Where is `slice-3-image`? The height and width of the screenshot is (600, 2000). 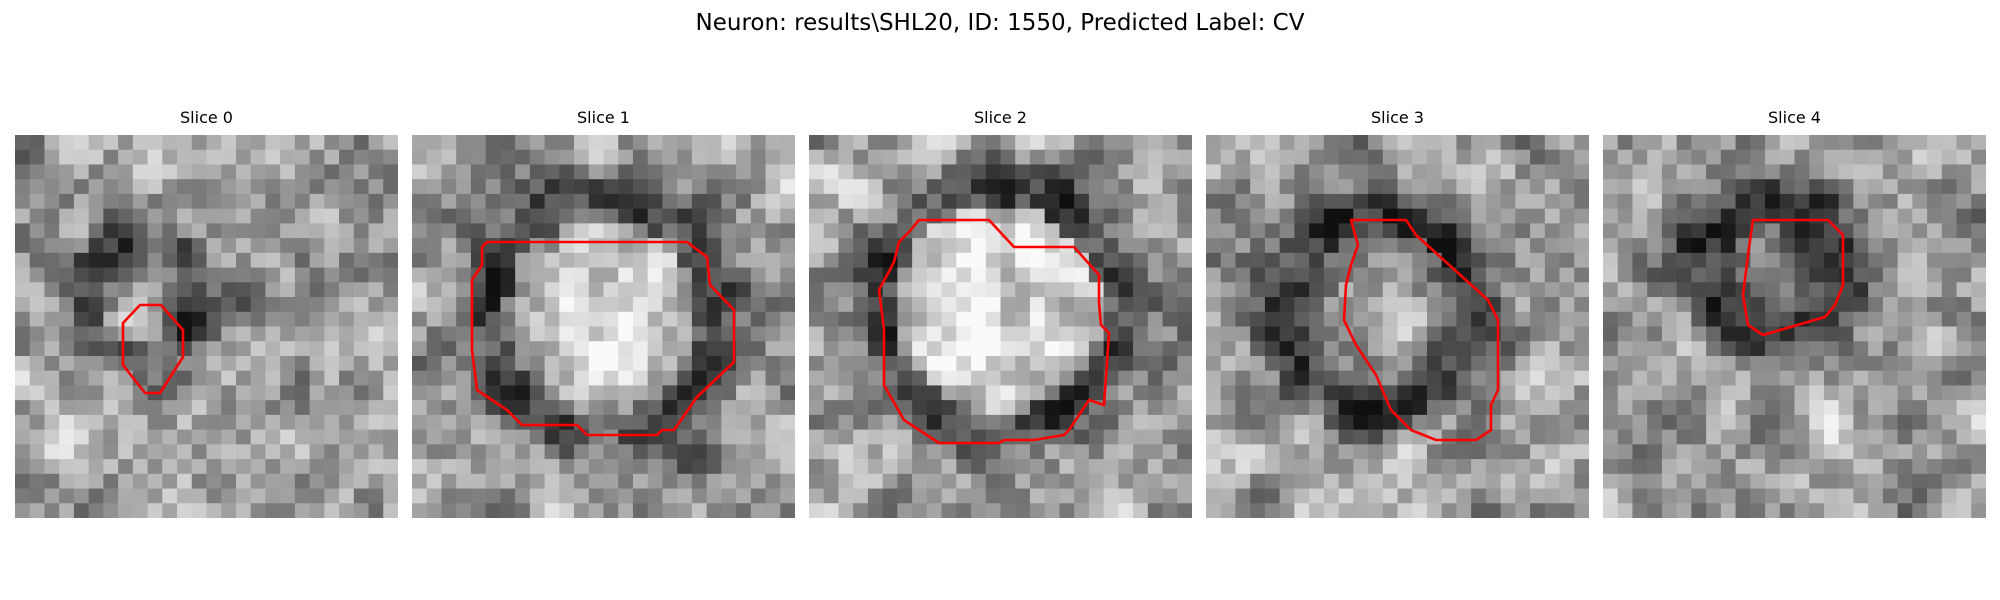 slice-3-image is located at coordinates (1397, 326).